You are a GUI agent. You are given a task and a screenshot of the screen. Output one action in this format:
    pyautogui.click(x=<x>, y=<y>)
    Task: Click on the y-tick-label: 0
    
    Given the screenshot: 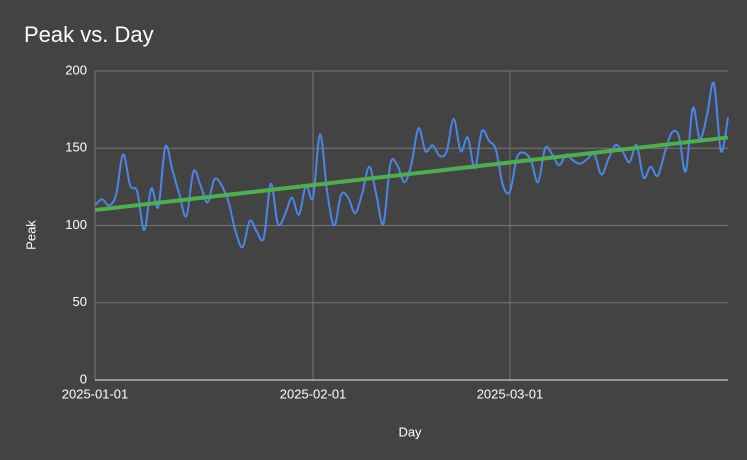 What is the action you would take?
    pyautogui.click(x=83, y=378)
    